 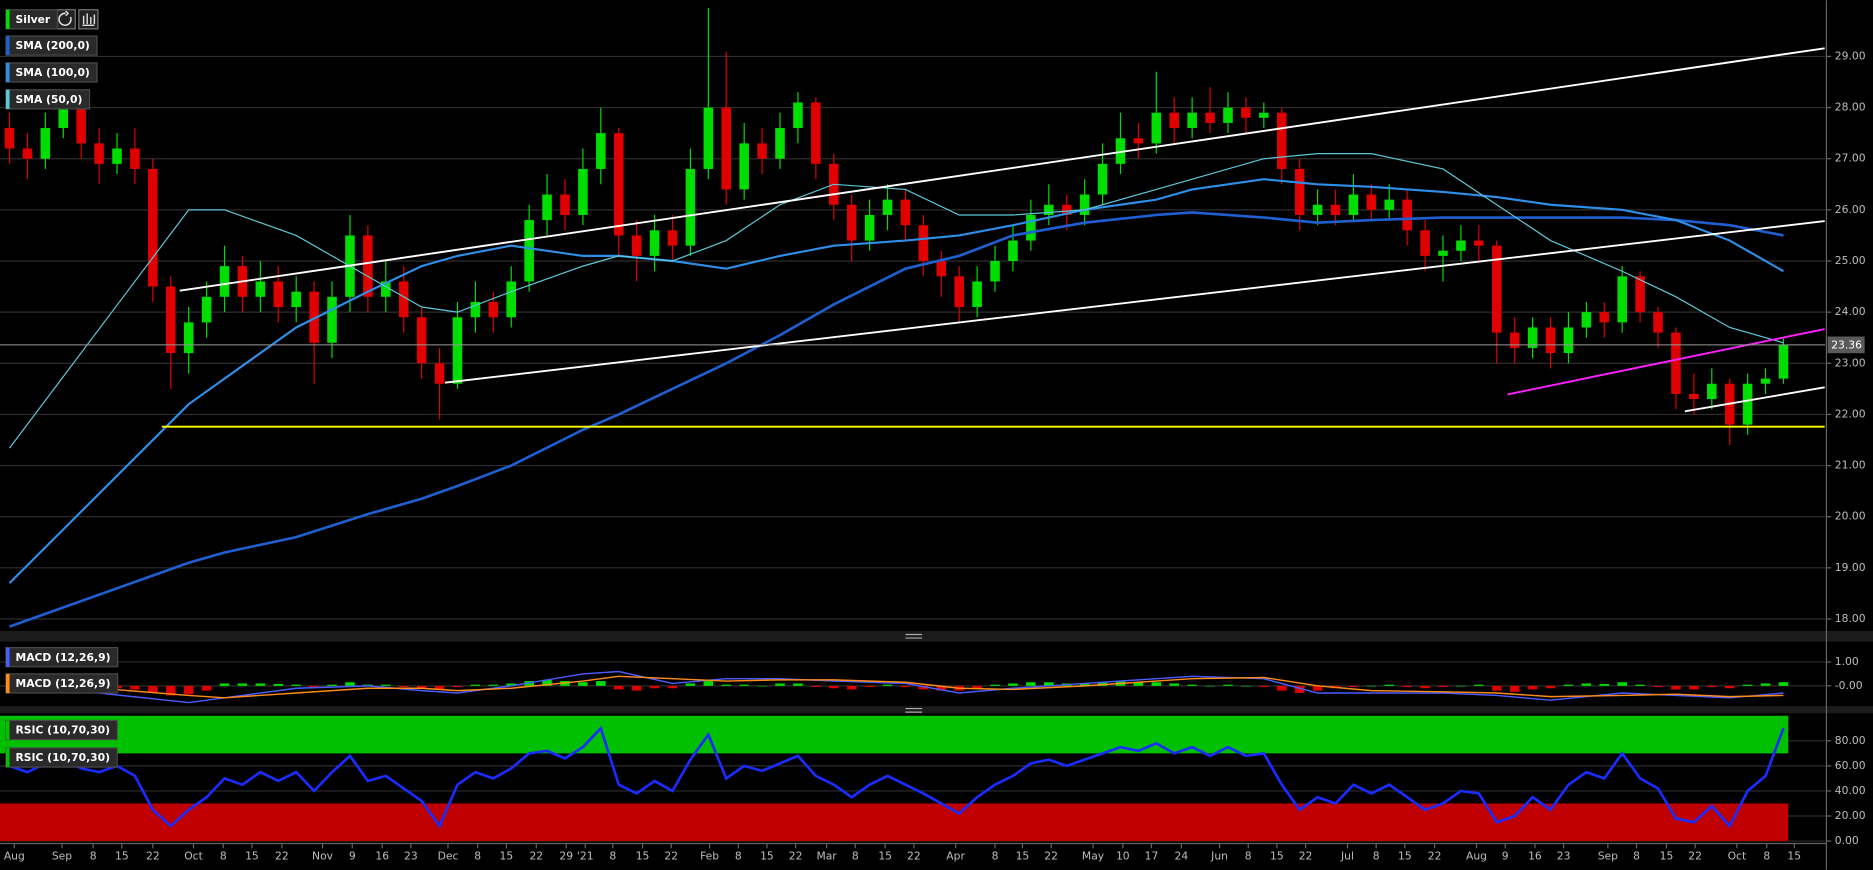 I want to click on legend-badge: SMA (100,0), so click(x=51, y=72).